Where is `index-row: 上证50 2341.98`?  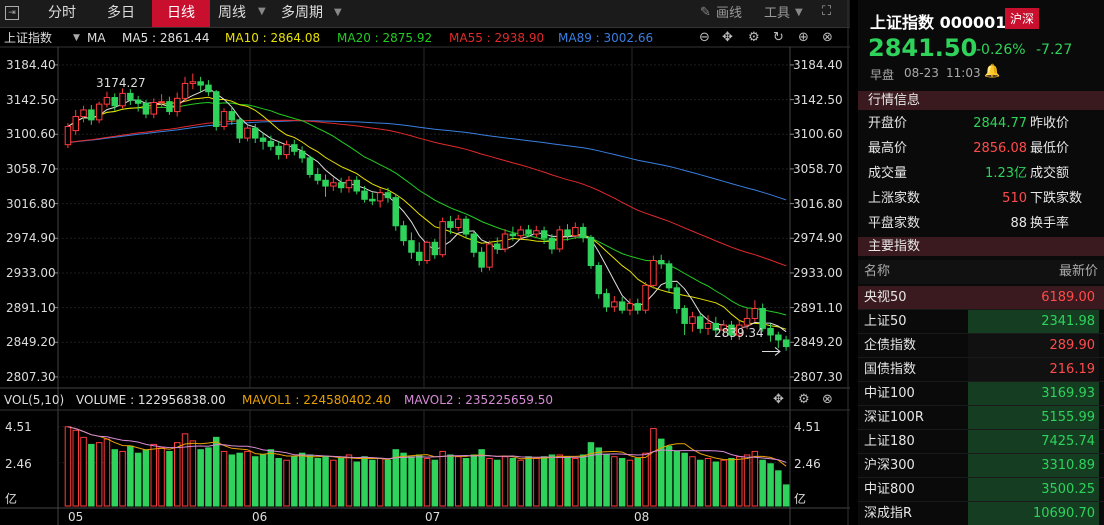
index-row: 上证50 2341.98 is located at coordinates (981, 322).